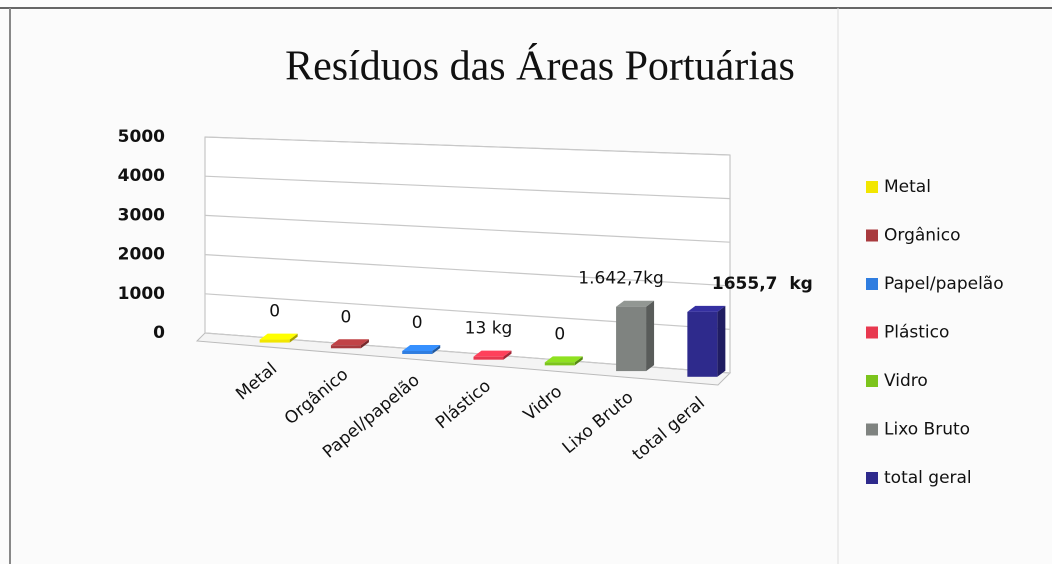 The width and height of the screenshot is (1052, 564). I want to click on y-tick-label: 1000, so click(141, 294).